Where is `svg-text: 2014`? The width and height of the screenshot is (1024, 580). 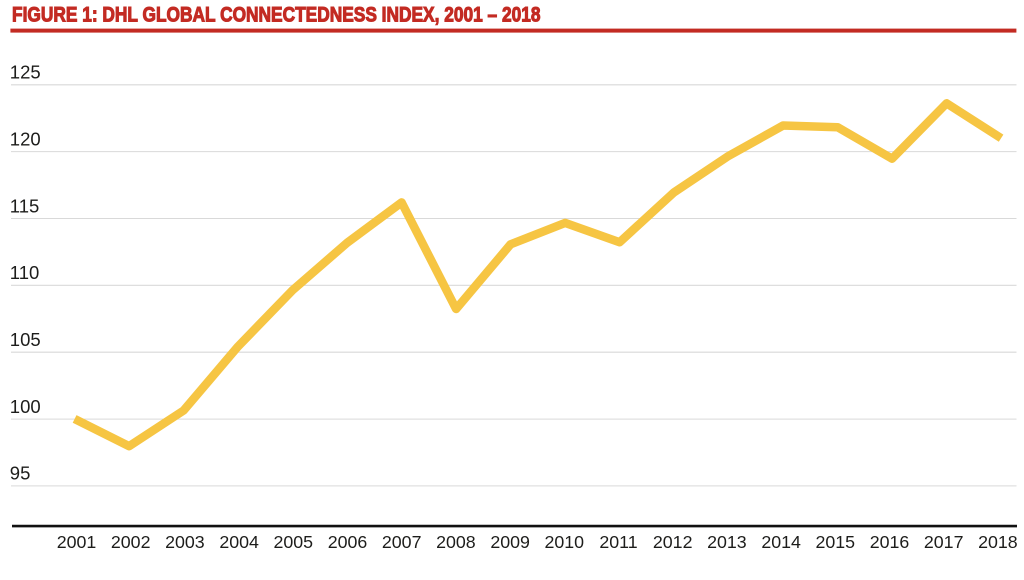
svg-text: 2014 is located at coordinates (781, 542).